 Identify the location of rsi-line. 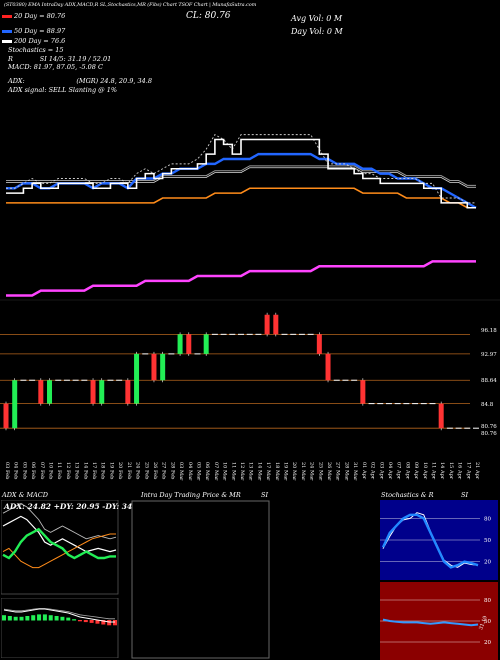
(430, 622).